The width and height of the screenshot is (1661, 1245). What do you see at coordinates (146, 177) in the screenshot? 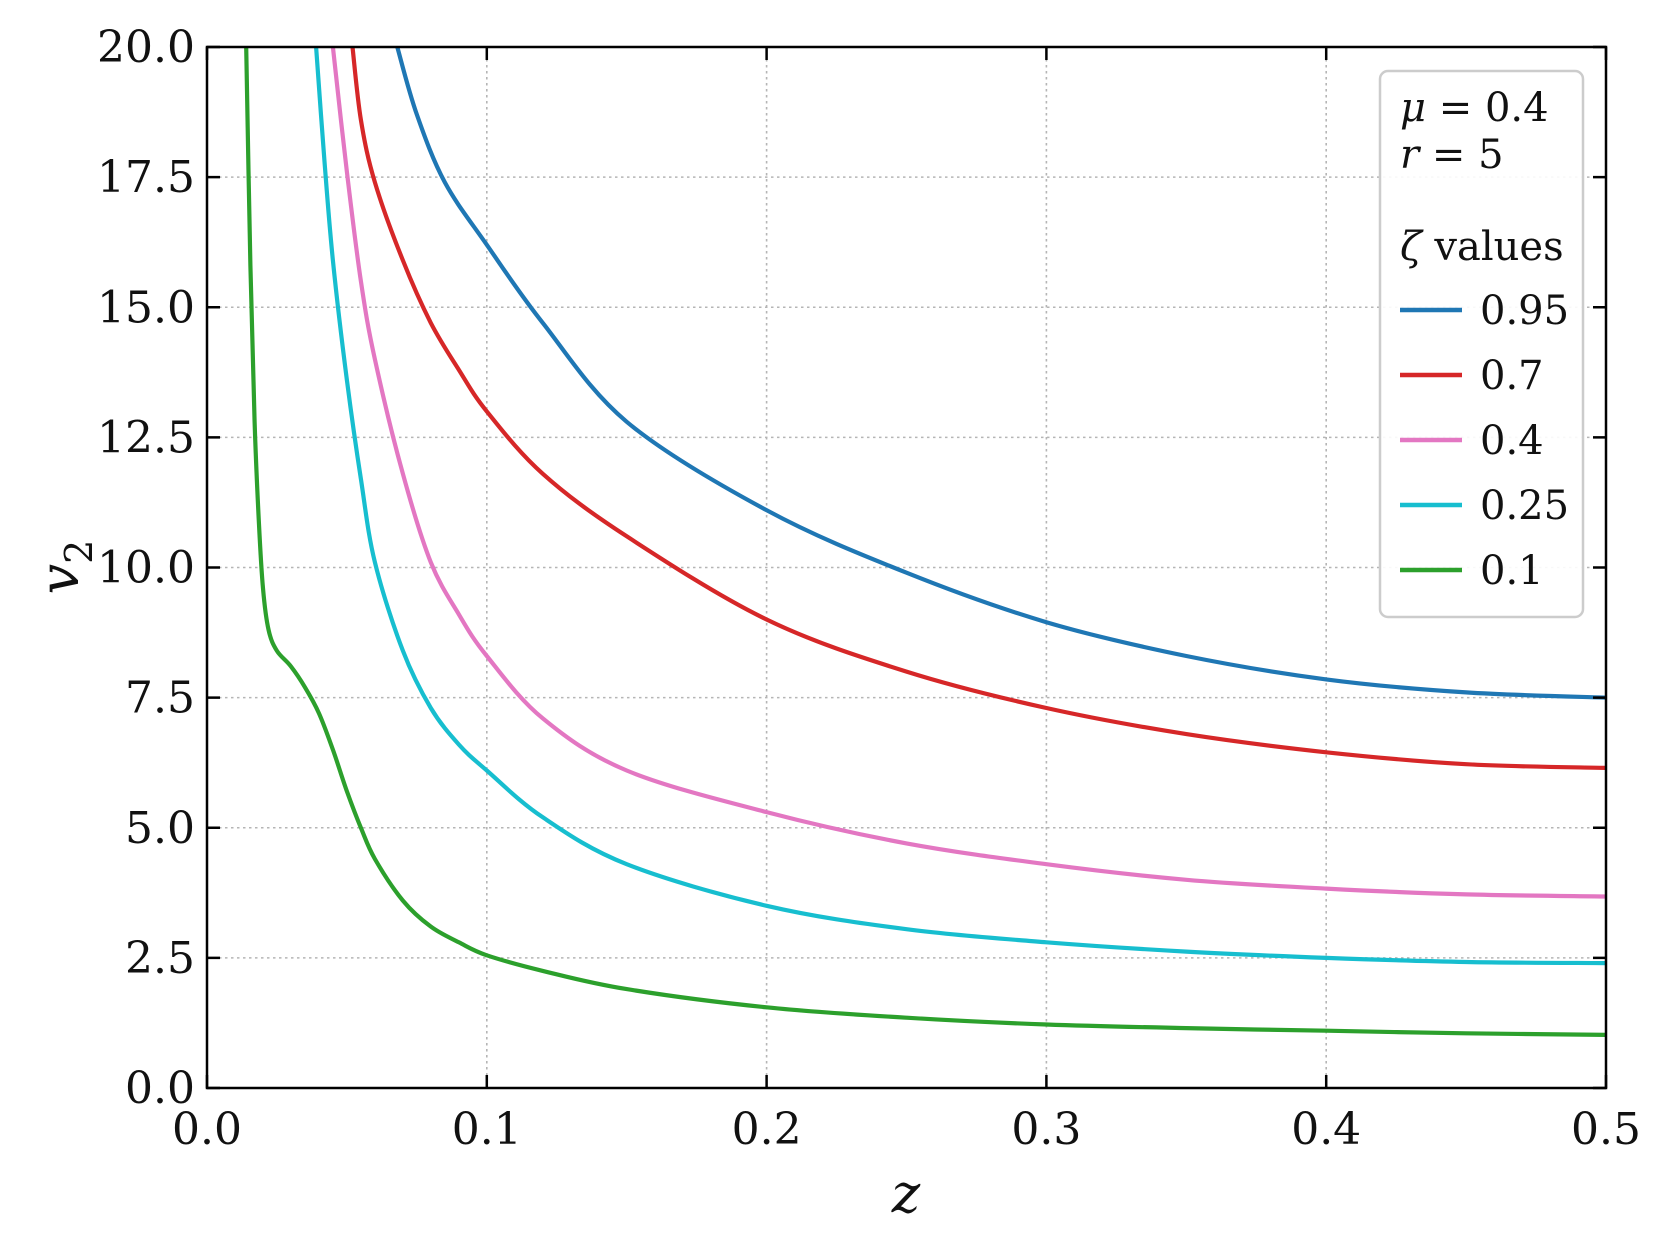
I see `y-tick-label: 17.5` at bounding box center [146, 177].